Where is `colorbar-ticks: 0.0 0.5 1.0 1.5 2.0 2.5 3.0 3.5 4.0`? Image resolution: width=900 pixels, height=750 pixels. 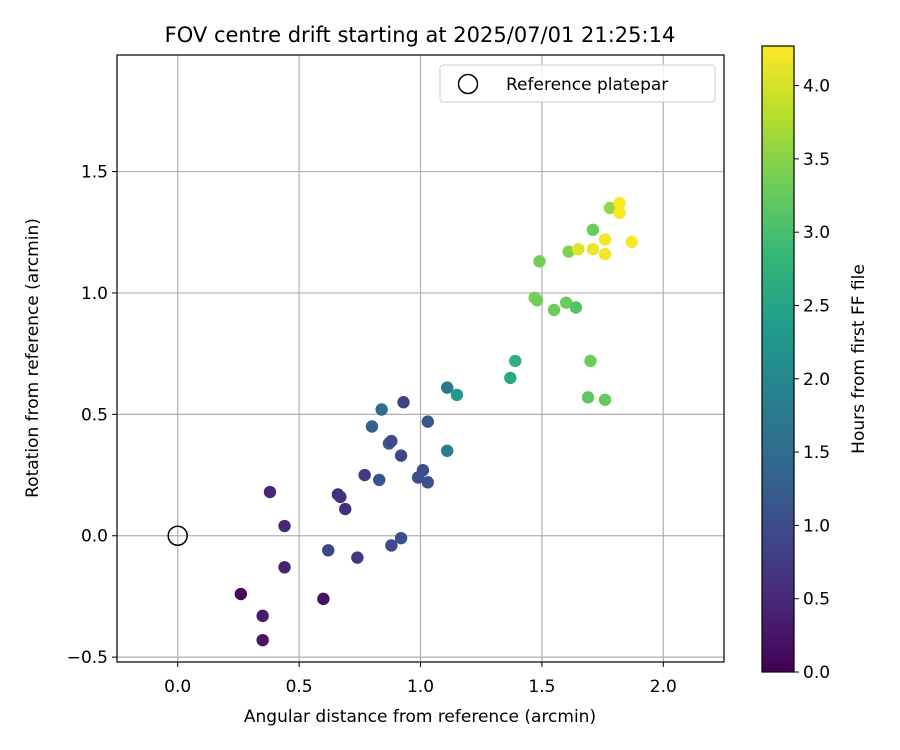 colorbar-ticks: 0.0 0.5 1.0 1.5 2.0 2.5 3.0 3.5 4.0 is located at coordinates (812, 380).